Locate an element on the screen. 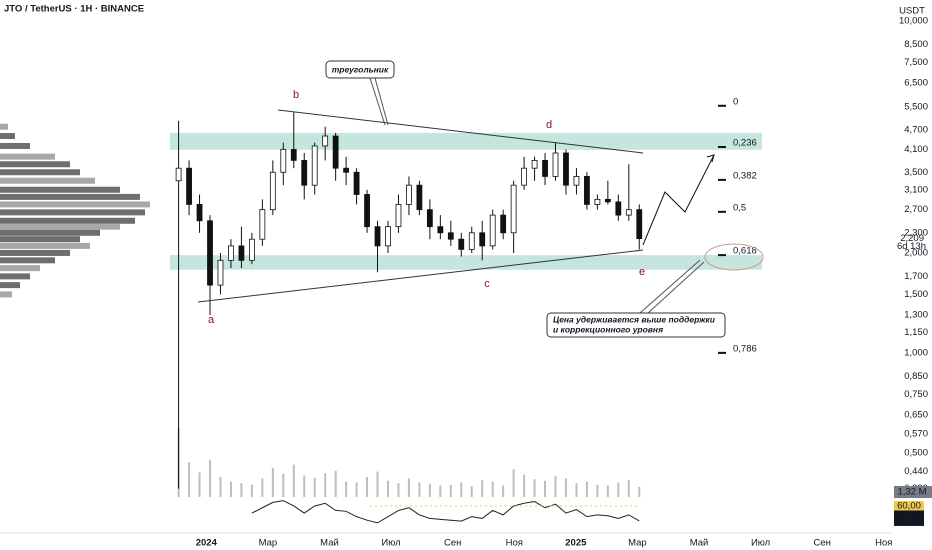 The height and width of the screenshot is (550, 932). y-tick-label: 4,700 is located at coordinates (916, 129).